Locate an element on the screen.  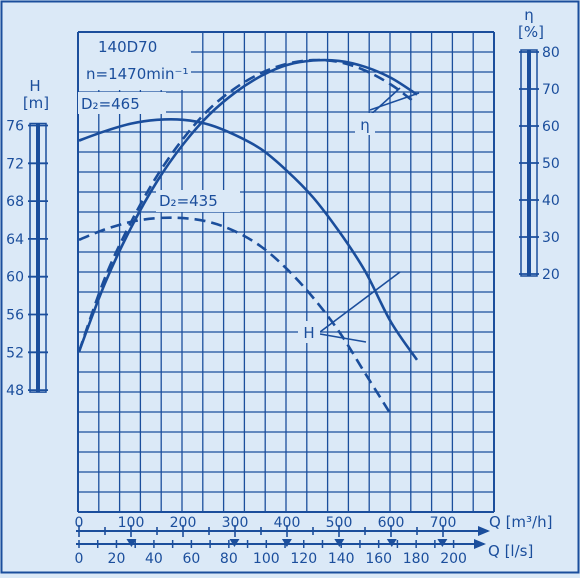
annotation-eta: η is located at coordinates (365, 125).